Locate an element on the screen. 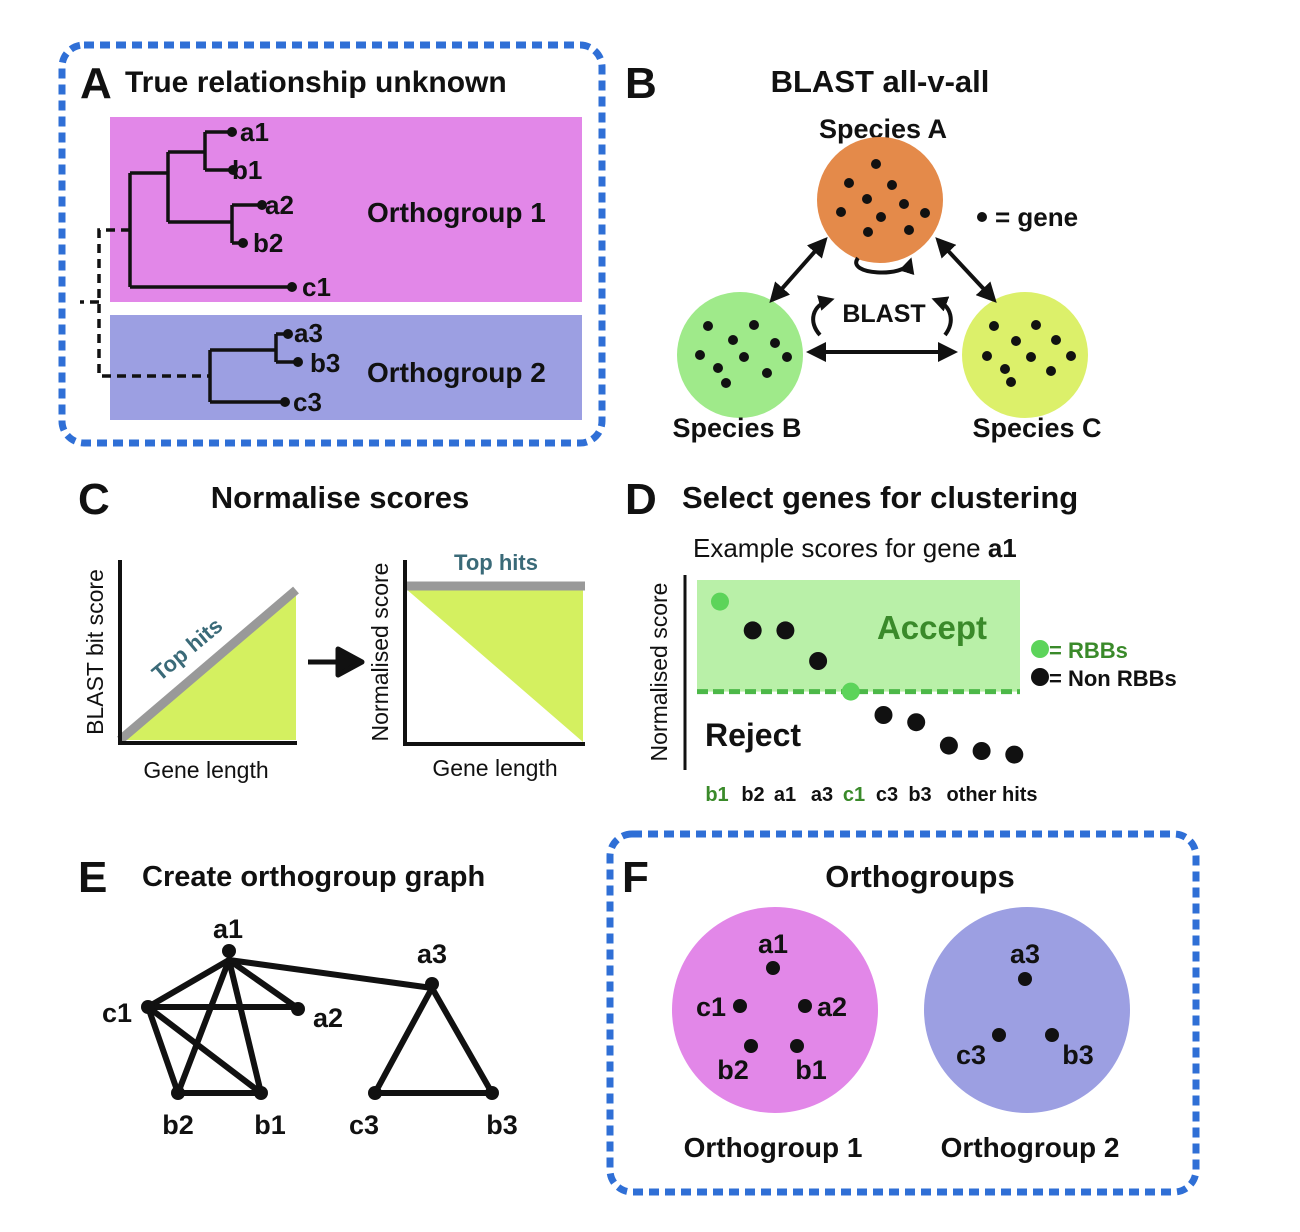  node-label: b1 is located at coordinates (270, 1125).